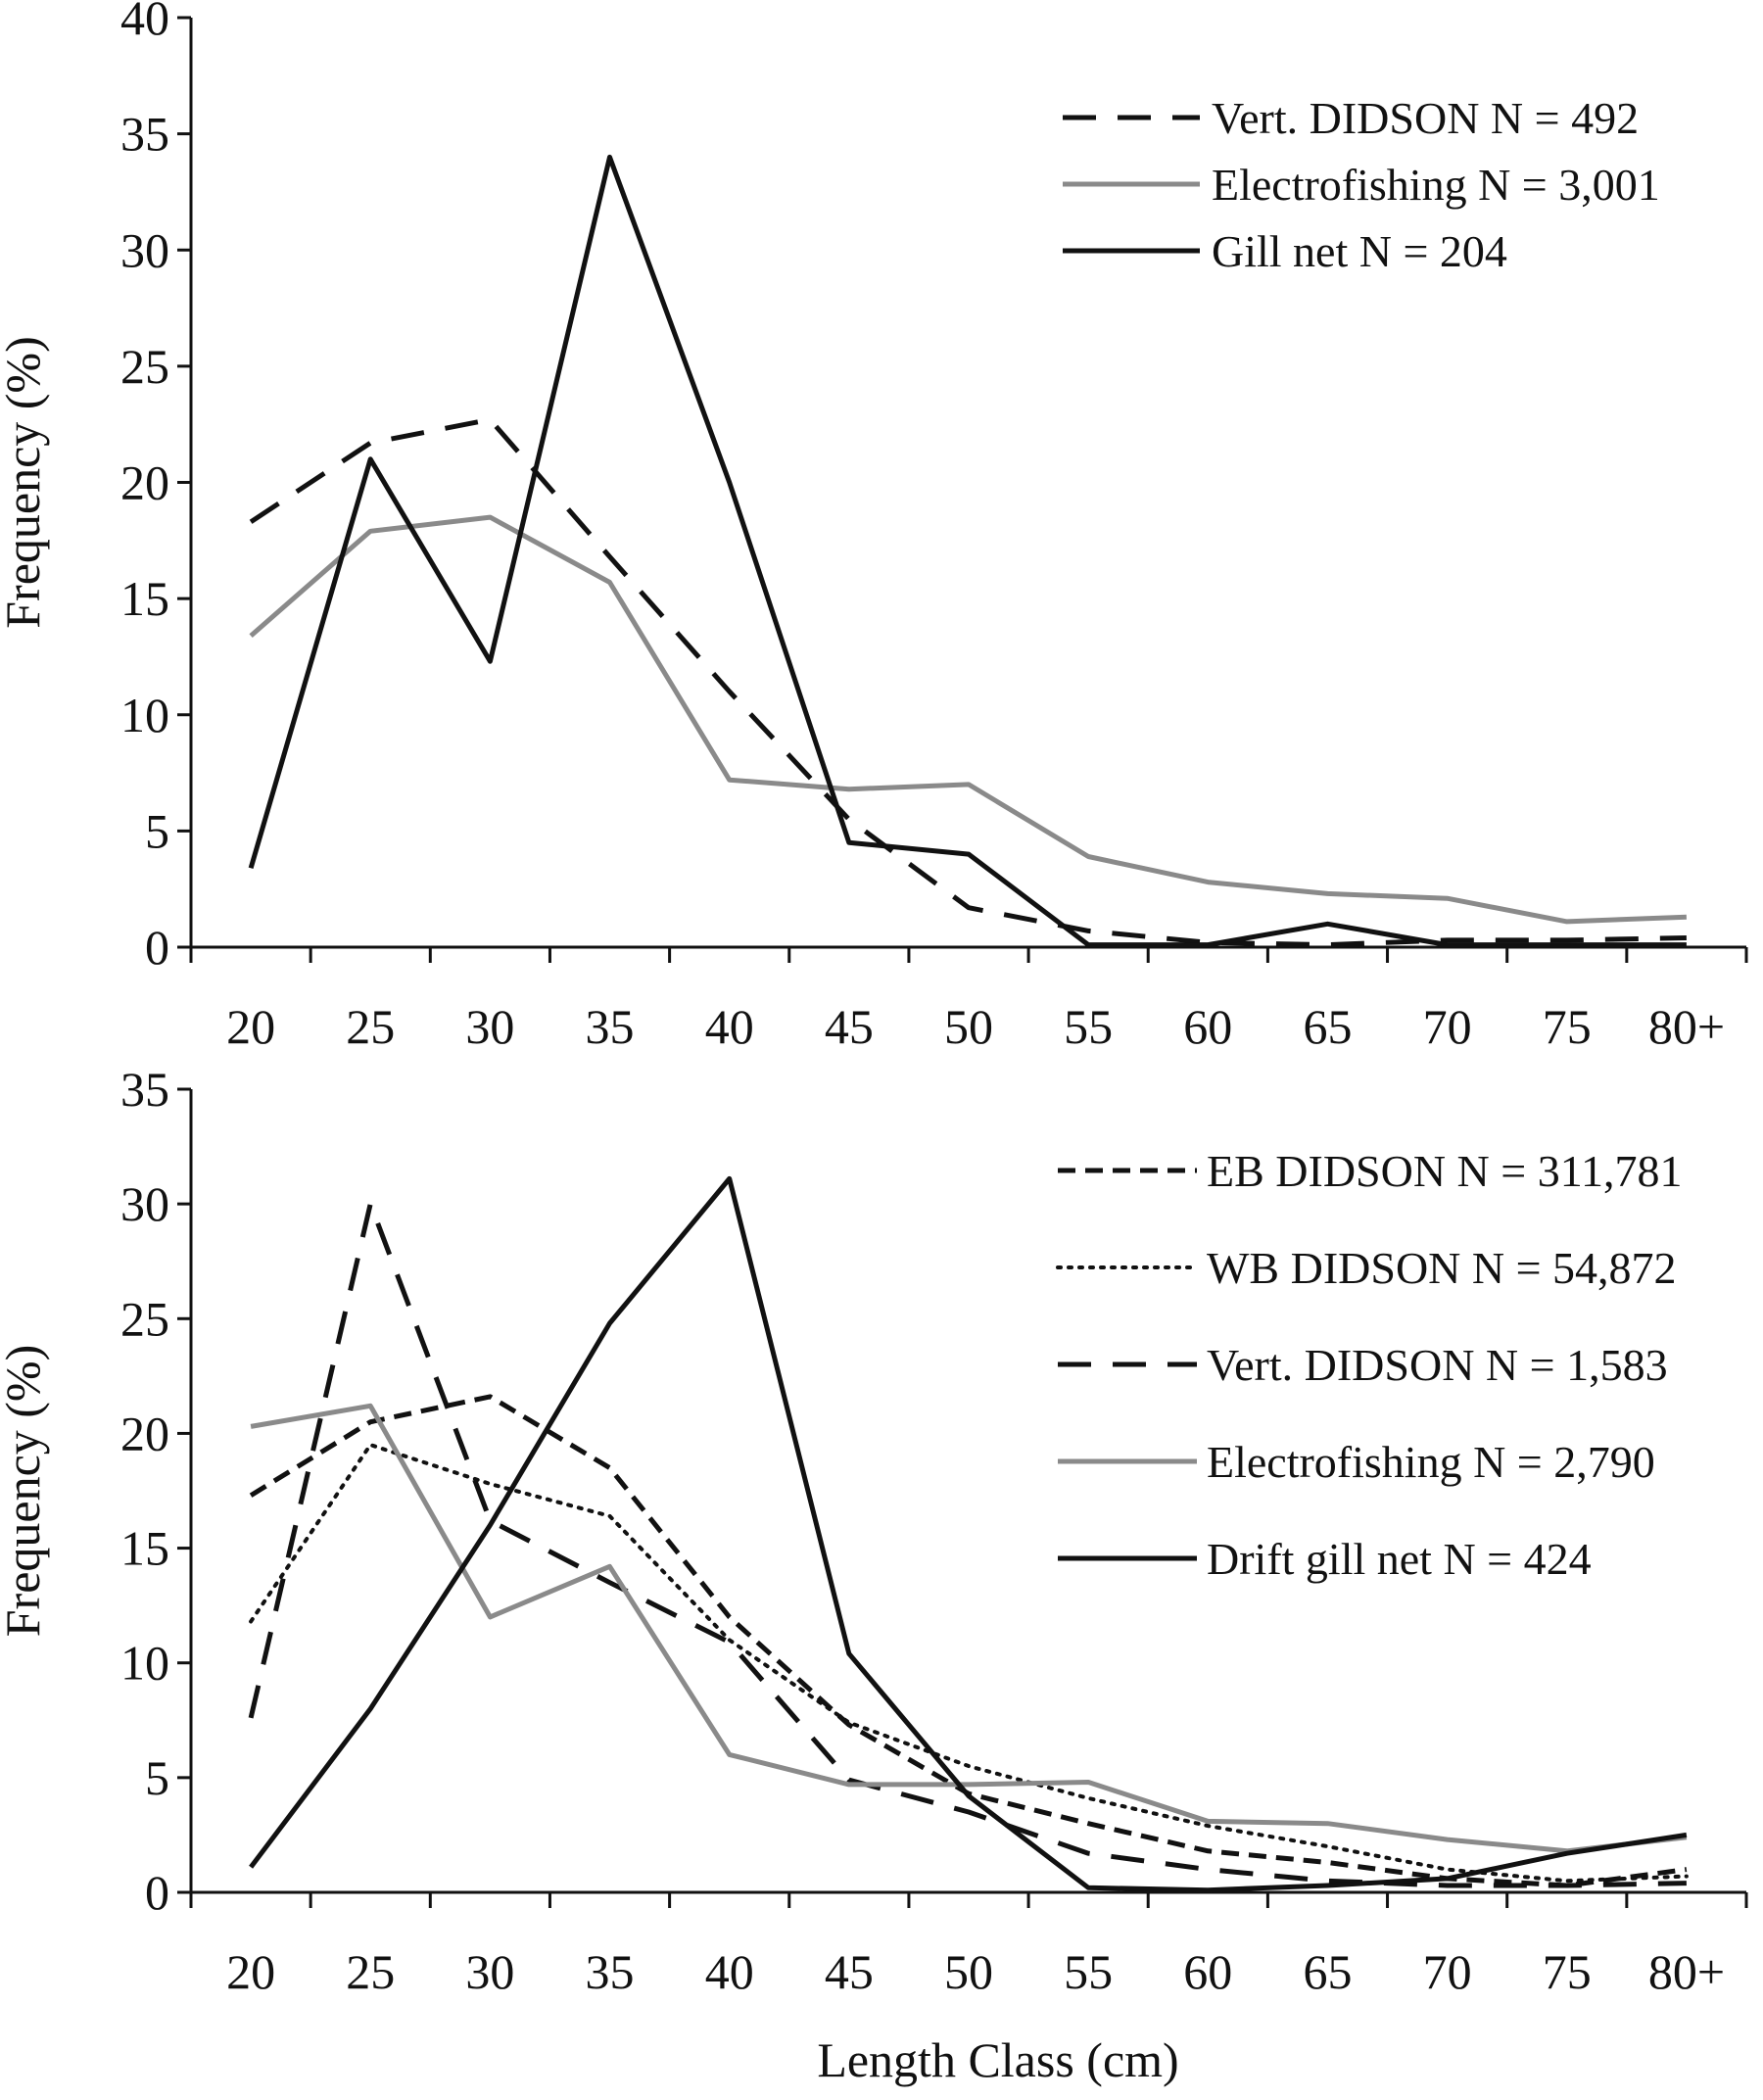 The image size is (1763, 2100). Describe the element at coordinates (1436, 185) in the screenshot. I see `legend-label: Electrofishing N = 3,001` at that location.